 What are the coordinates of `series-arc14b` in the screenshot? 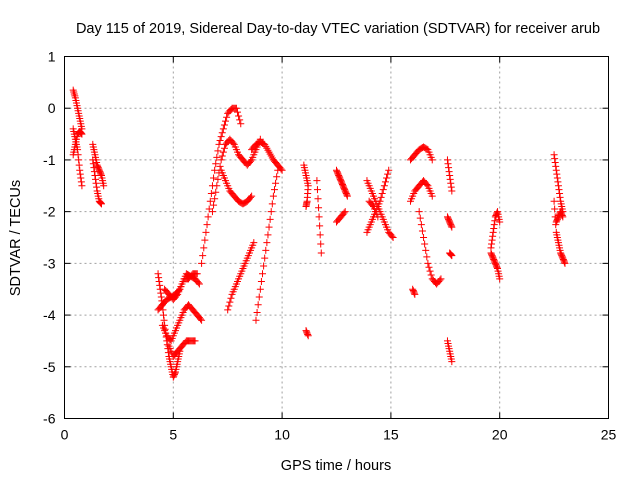 It's located at (559, 232).